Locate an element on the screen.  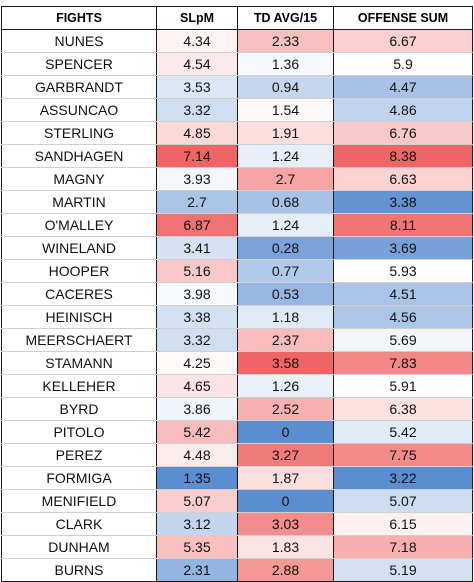
fighter-name: CLARK is located at coordinates (79, 524).